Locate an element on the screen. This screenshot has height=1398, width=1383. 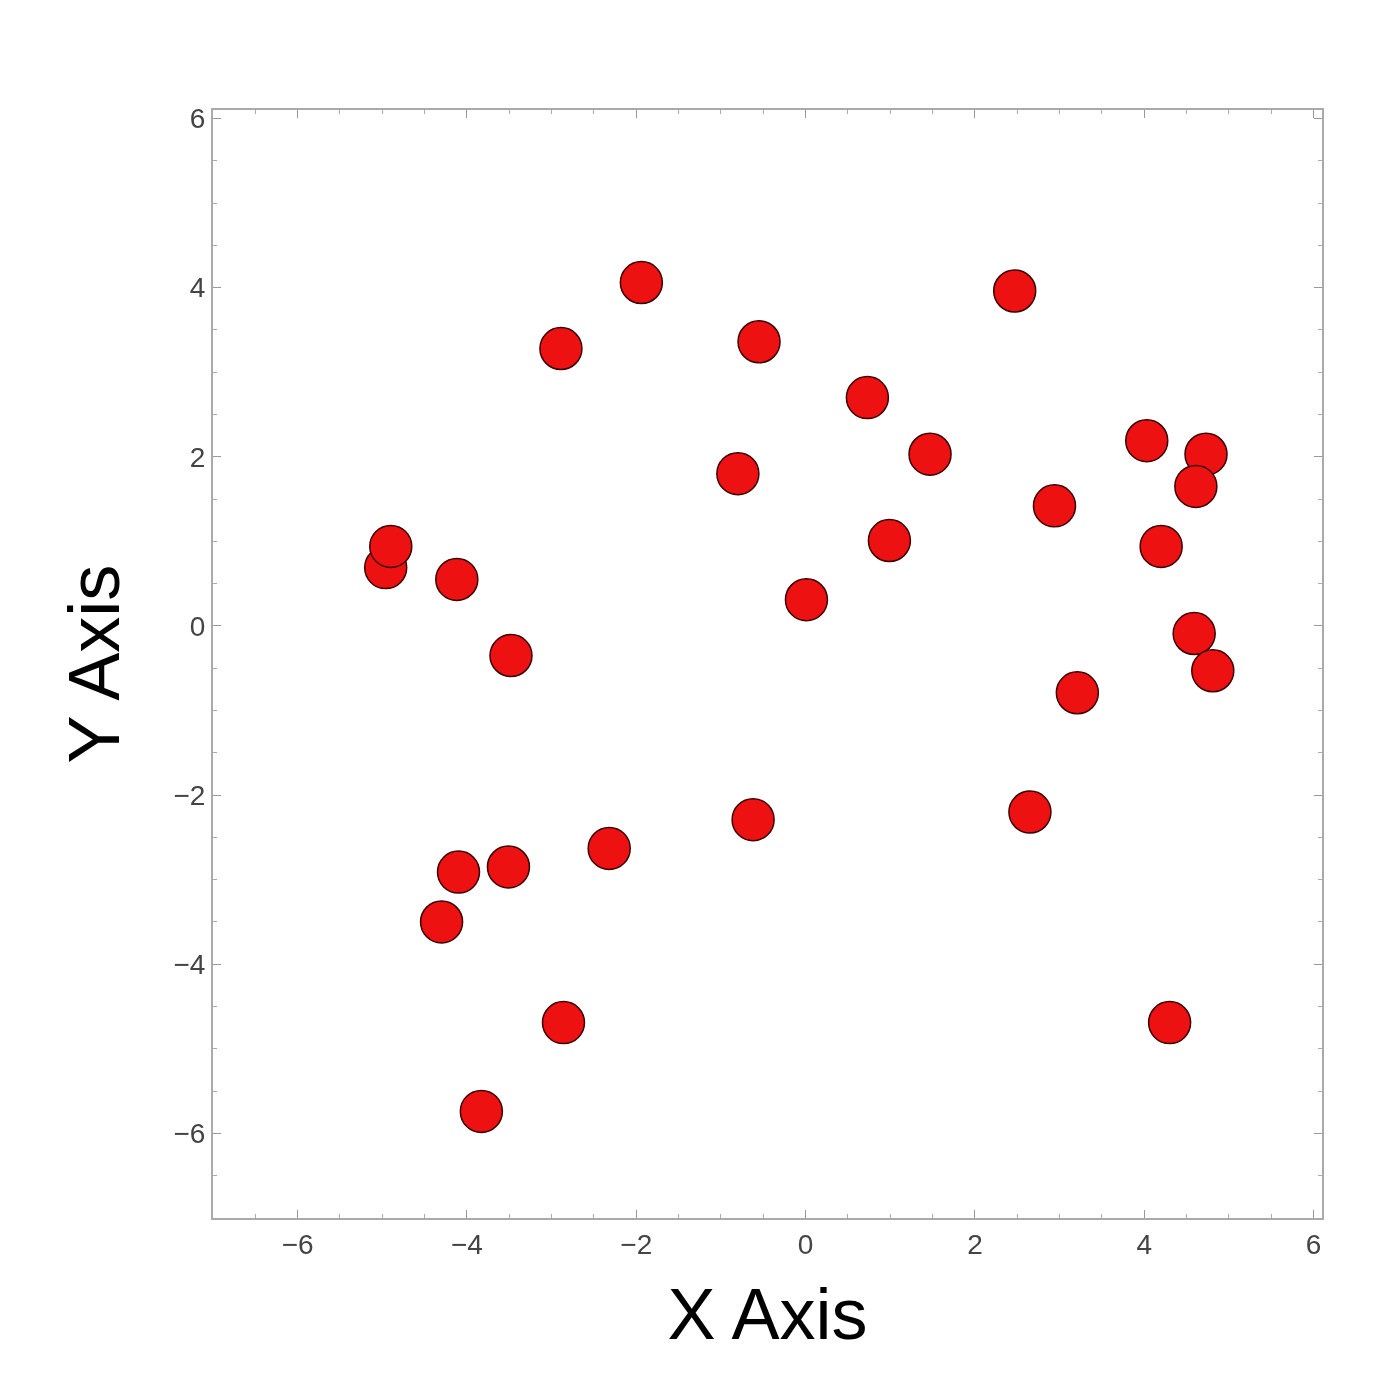
y-tick-label: −2 is located at coordinates (189, 795).